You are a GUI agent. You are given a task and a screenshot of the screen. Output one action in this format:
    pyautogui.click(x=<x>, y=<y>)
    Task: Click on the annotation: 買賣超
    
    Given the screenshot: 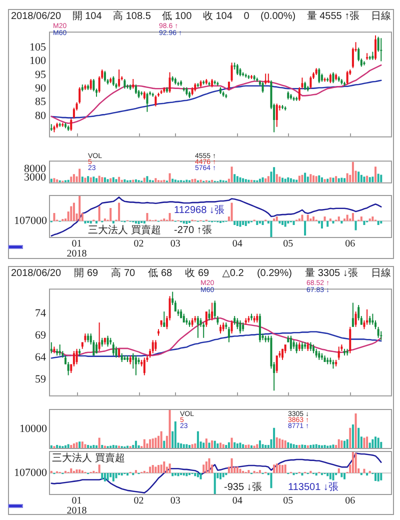 What is the action you would take?
    pyautogui.click(x=146, y=230)
    